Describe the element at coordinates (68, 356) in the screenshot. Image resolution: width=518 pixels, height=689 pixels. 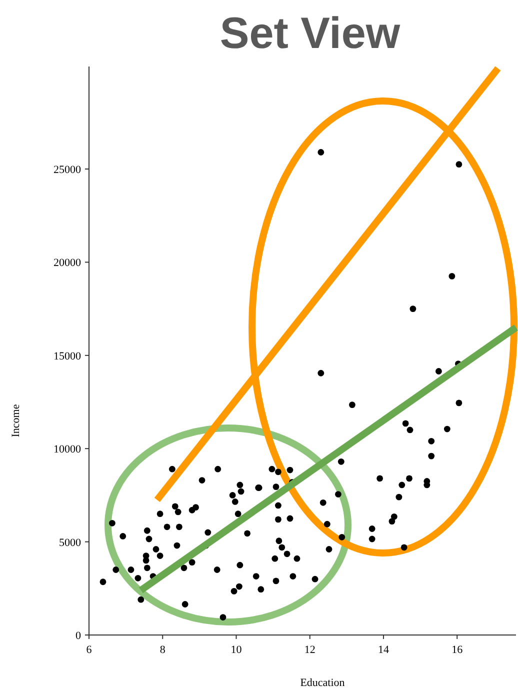
I see `y-tick-label: 15000` at that location.